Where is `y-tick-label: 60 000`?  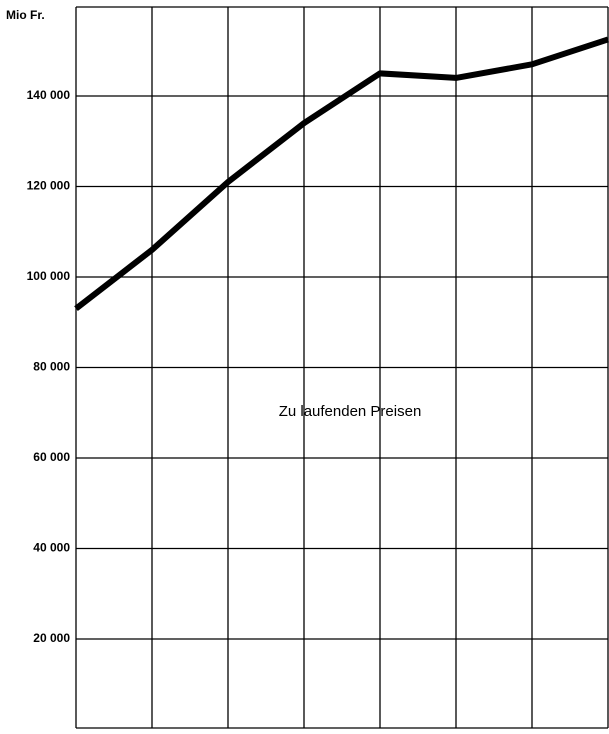 y-tick-label: 60 000 is located at coordinates (51, 457).